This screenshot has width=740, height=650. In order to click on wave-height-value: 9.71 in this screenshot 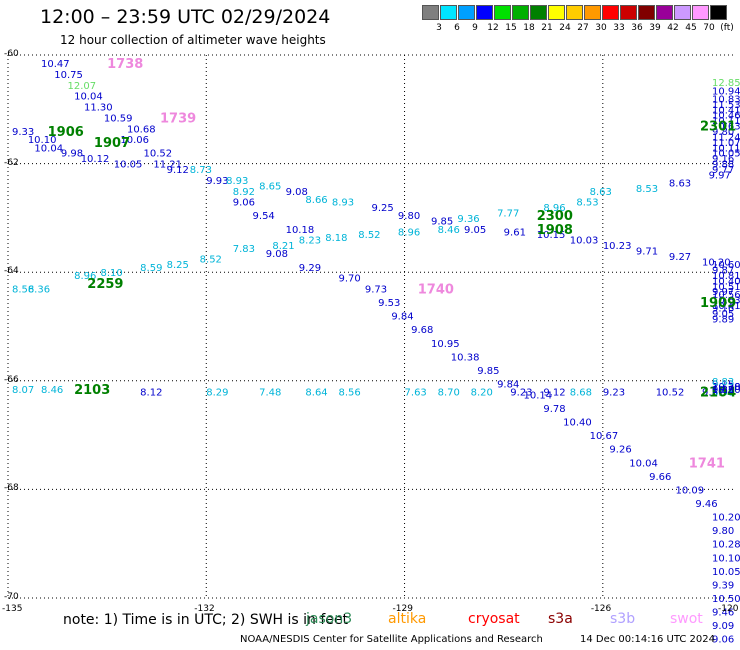, I will do `click(647, 251)`.